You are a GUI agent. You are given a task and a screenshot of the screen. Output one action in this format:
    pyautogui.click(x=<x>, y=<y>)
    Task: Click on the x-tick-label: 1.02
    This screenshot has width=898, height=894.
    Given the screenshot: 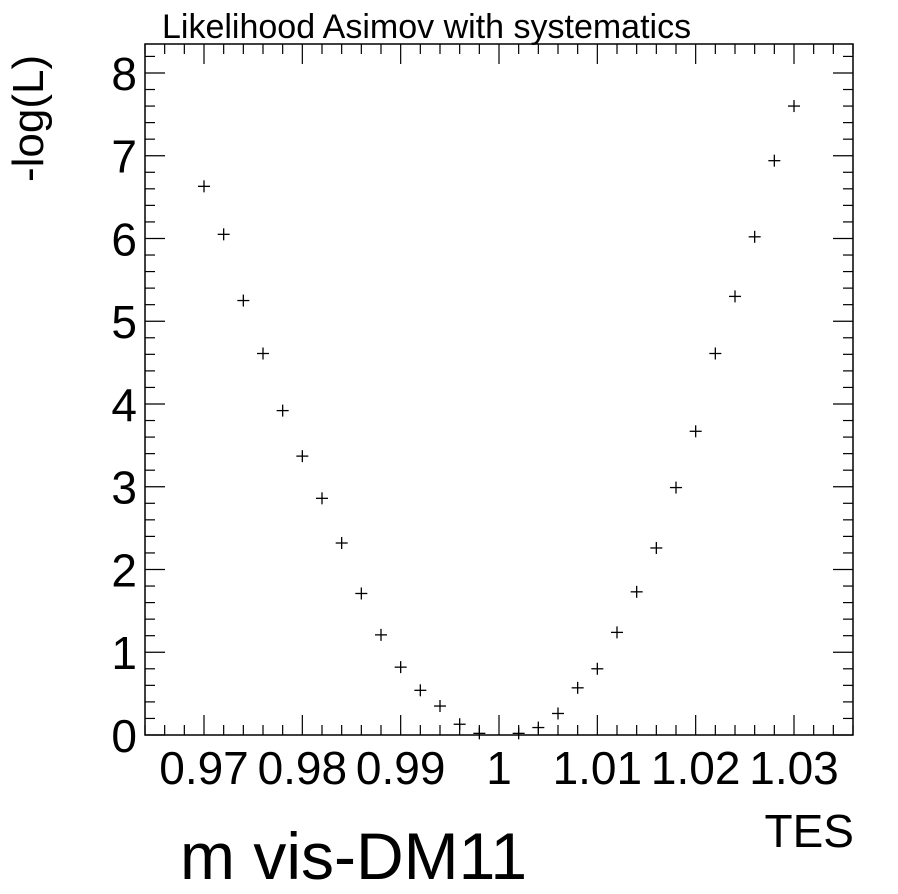 What is the action you would take?
    pyautogui.click(x=696, y=768)
    